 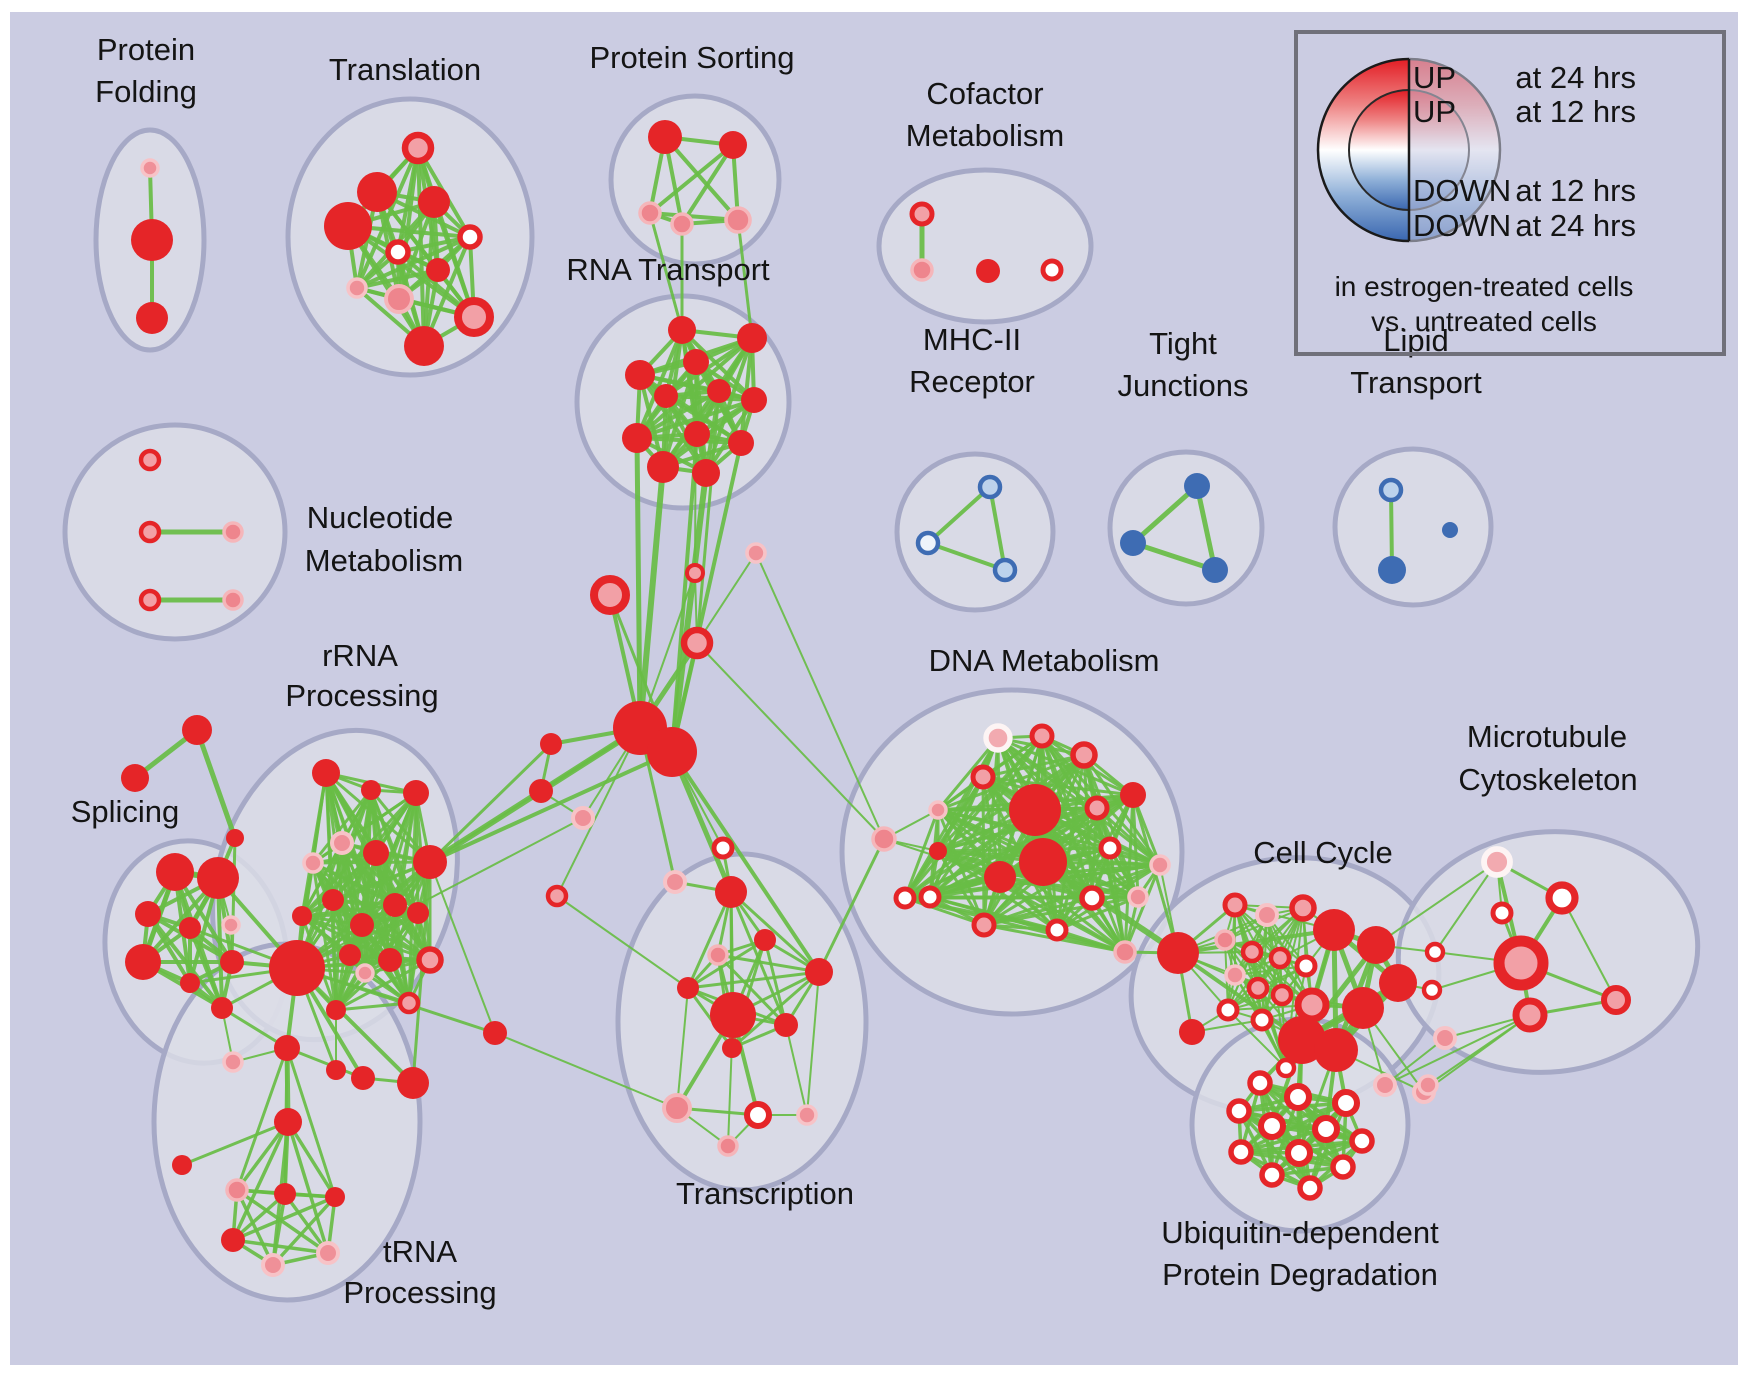 What do you see at coordinates (384, 560) in the screenshot?
I see `cluster-label-nucleotide-metabolism: Metabolism` at bounding box center [384, 560].